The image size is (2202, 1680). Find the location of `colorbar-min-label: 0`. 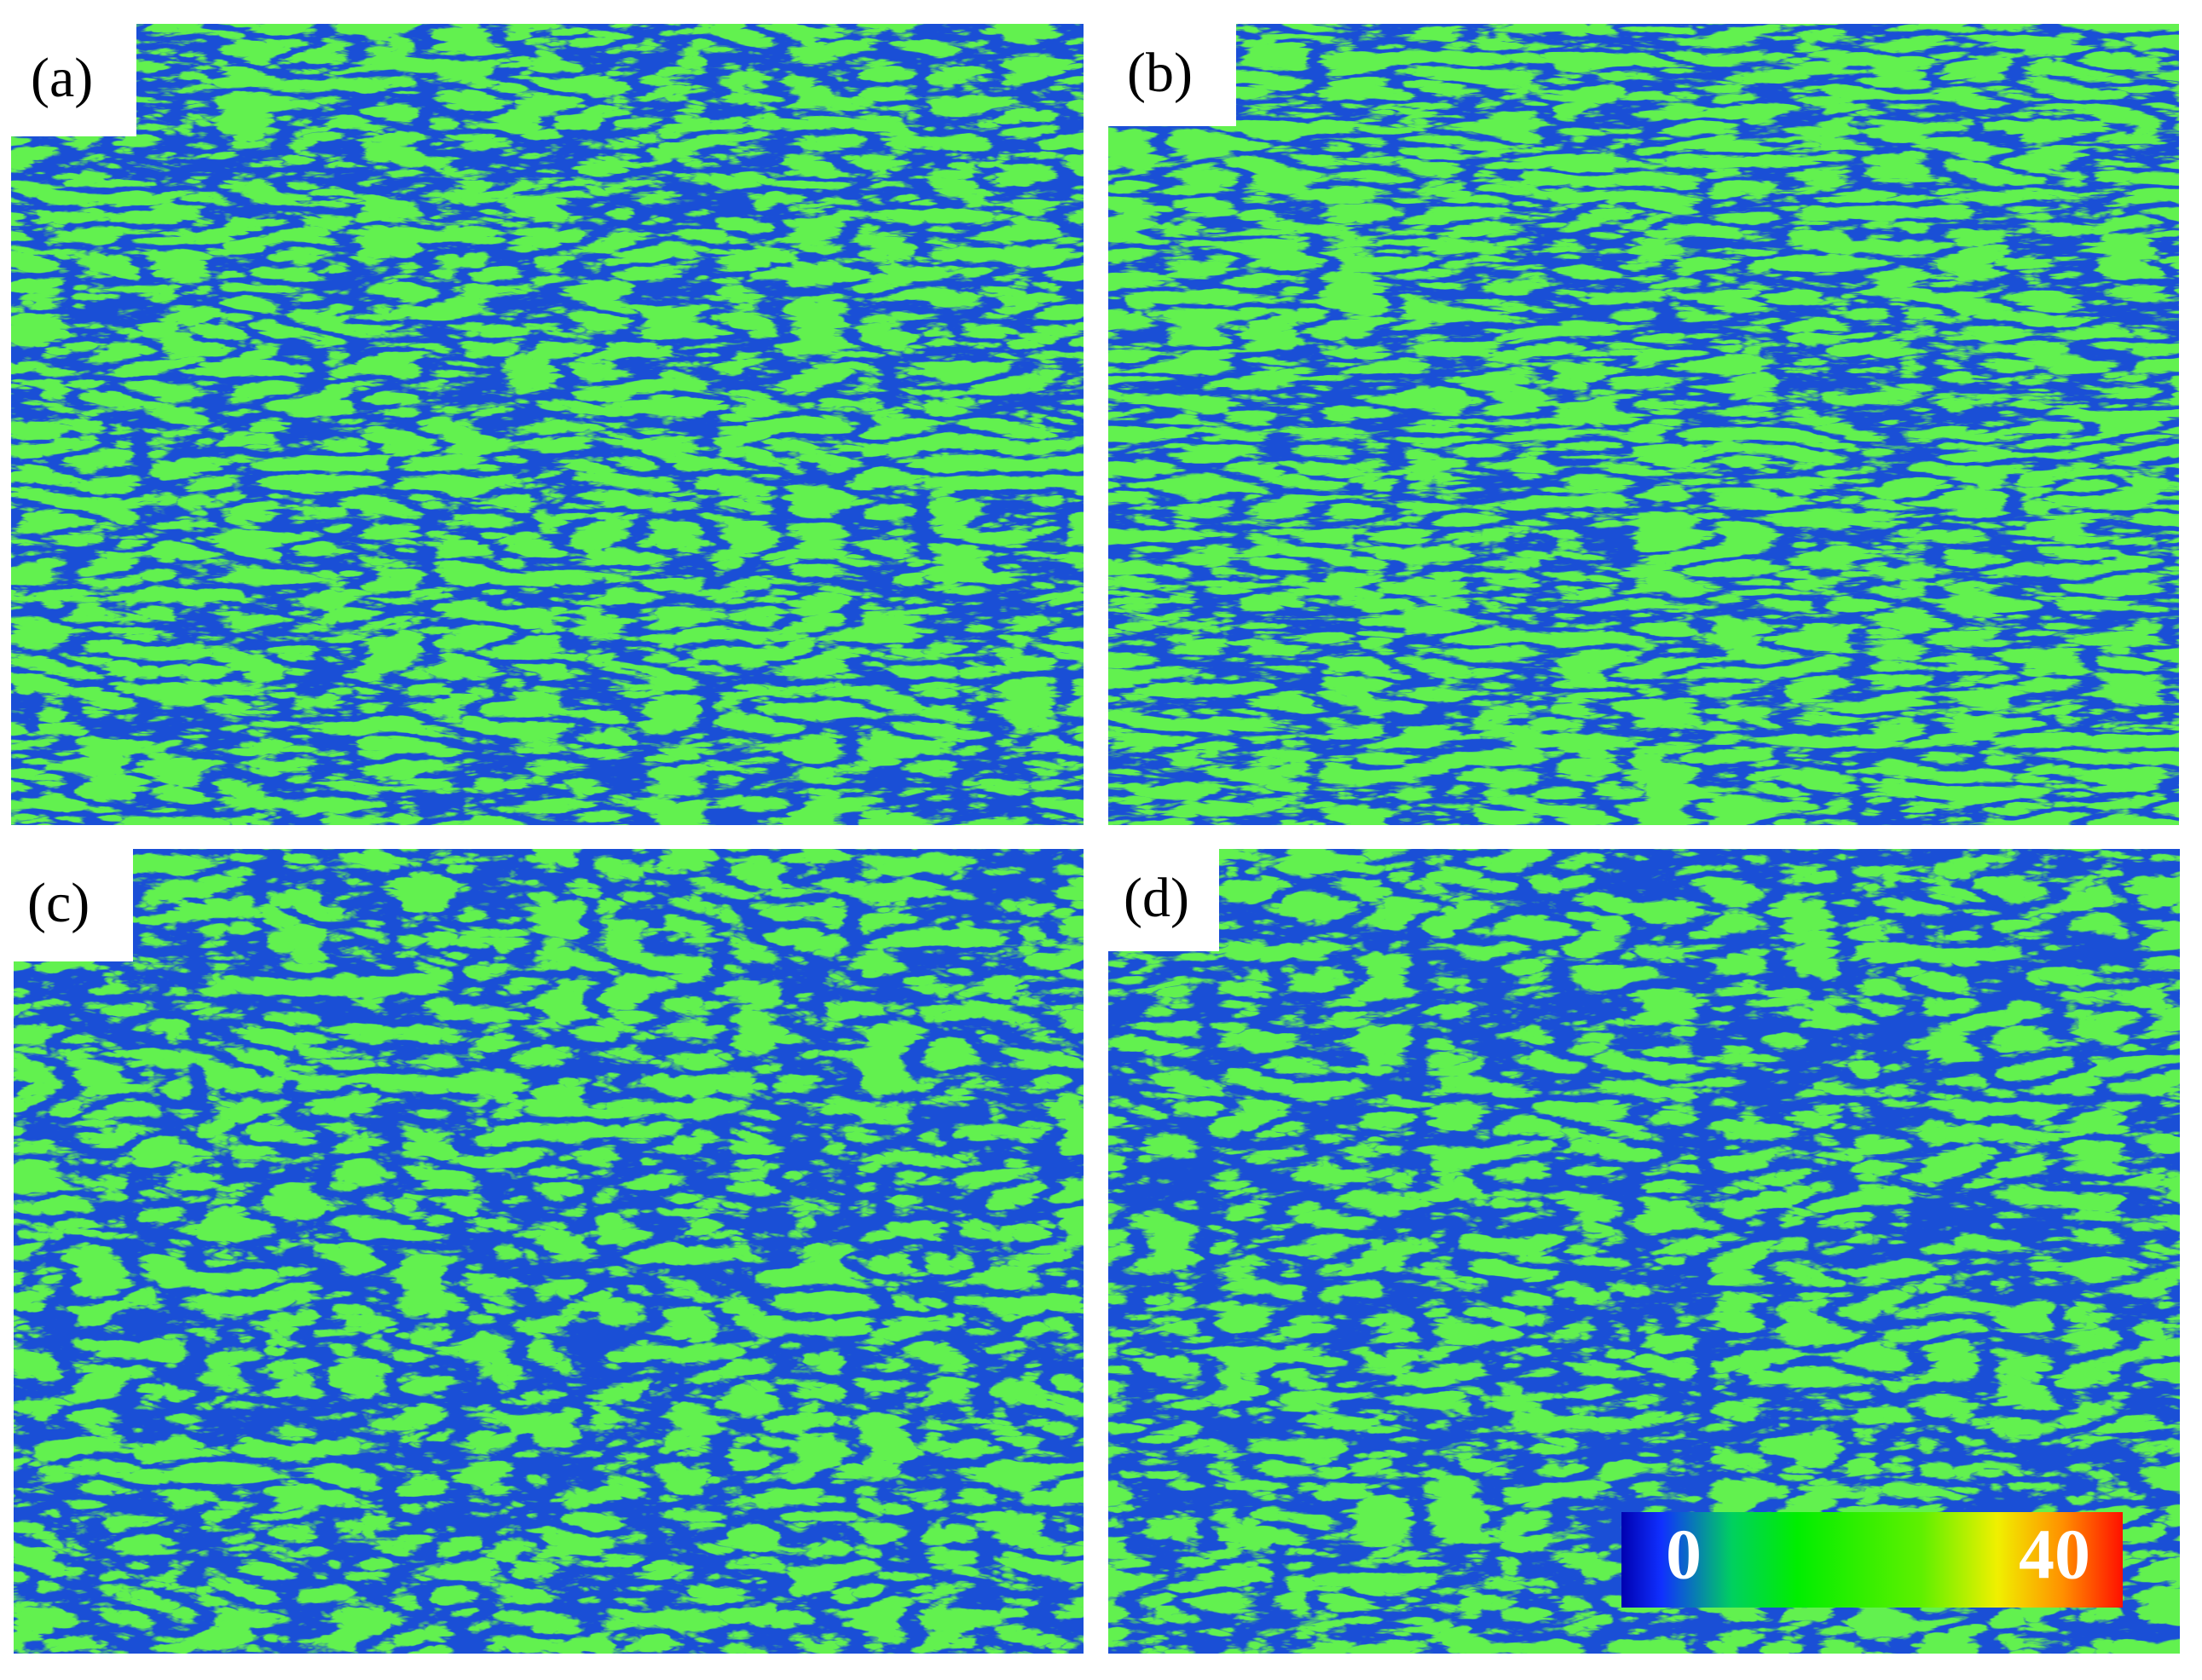

colorbar-min-label: 0 is located at coordinates (1684, 1554).